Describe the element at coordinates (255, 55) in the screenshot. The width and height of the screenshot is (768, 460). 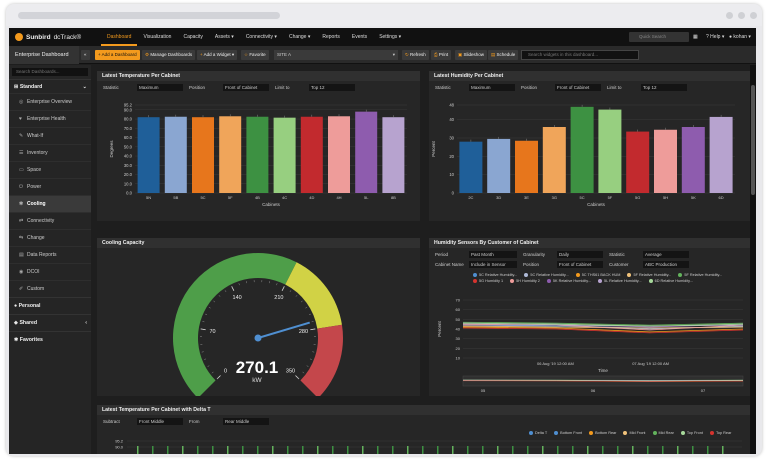
I see `favorite-button: ☆ Favorite` at that location.